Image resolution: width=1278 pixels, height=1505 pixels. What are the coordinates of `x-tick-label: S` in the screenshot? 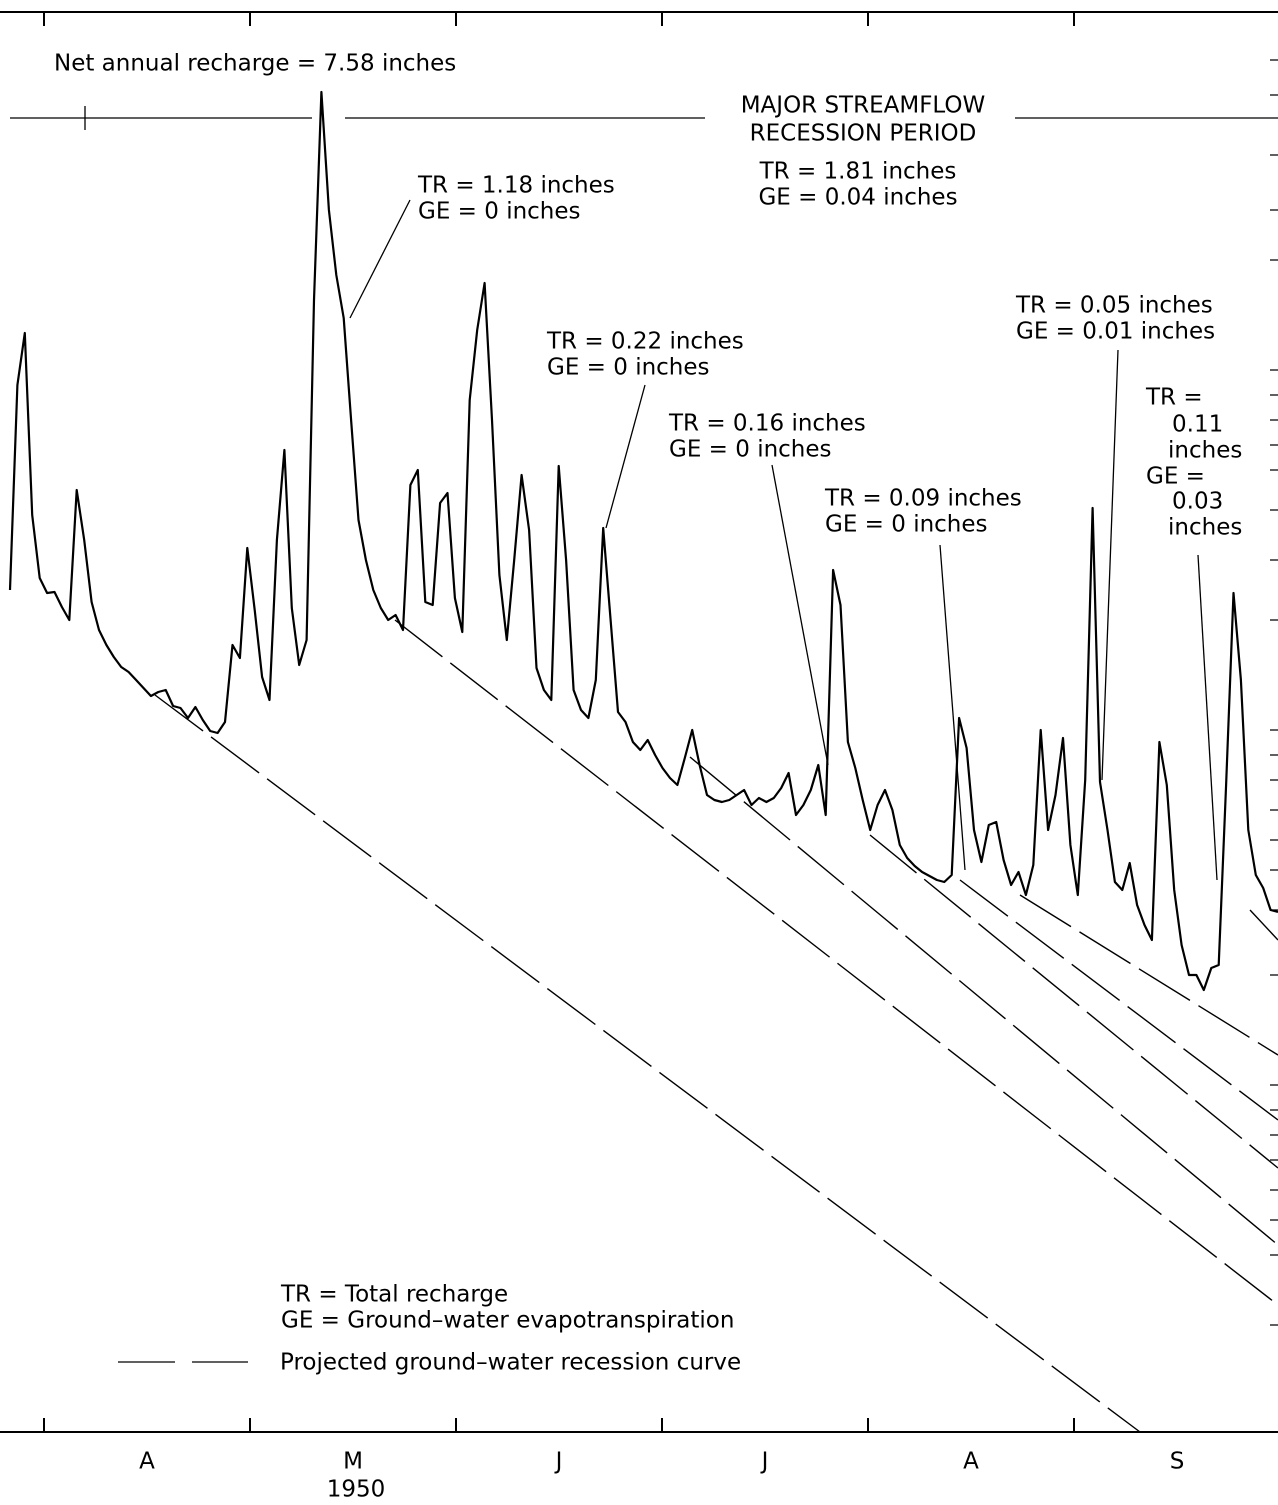 It's located at (1177, 1462).